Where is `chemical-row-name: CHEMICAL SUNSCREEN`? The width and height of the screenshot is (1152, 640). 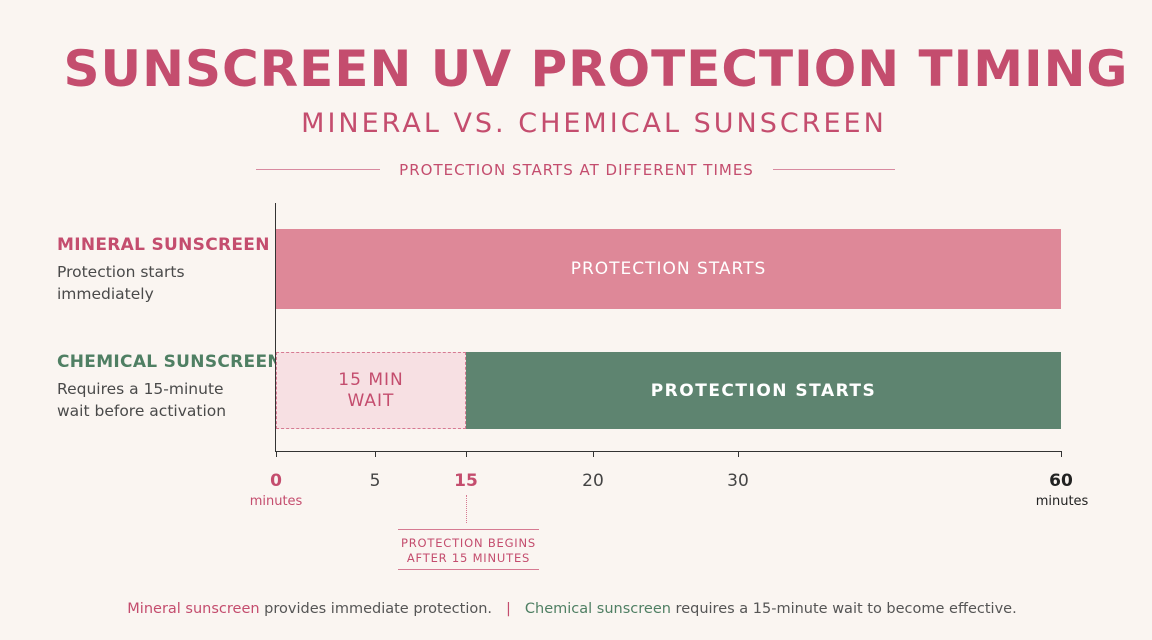
chemical-row-name: CHEMICAL SUNSCREEN is located at coordinates (169, 362).